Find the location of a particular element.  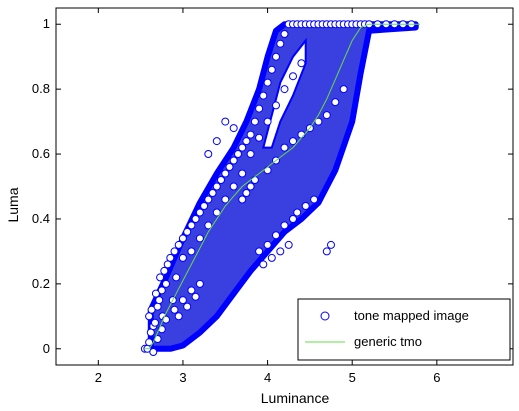

legend-label-generic-tmo: generic tmo is located at coordinates (388, 341).